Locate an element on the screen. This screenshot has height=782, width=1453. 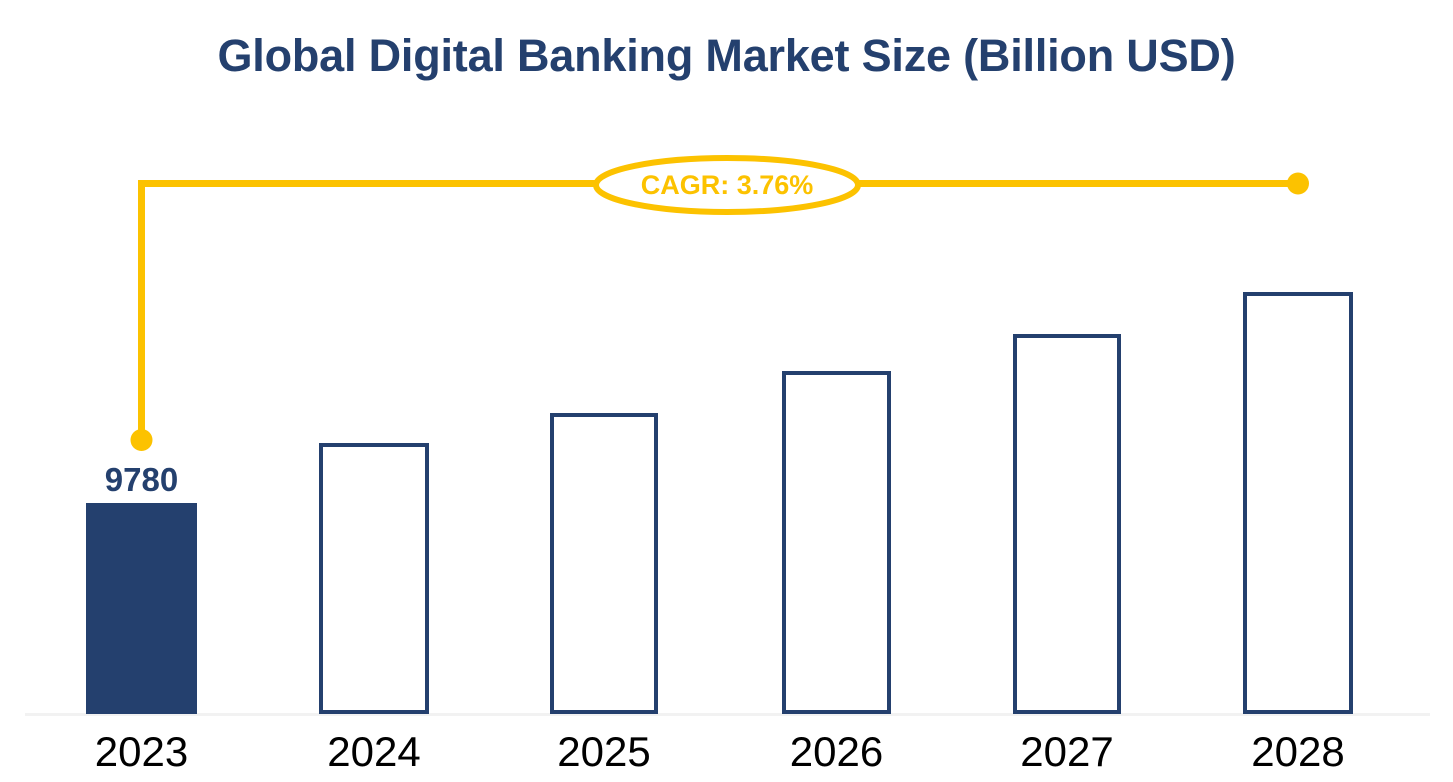
bar-2028 is located at coordinates (1298, 503).